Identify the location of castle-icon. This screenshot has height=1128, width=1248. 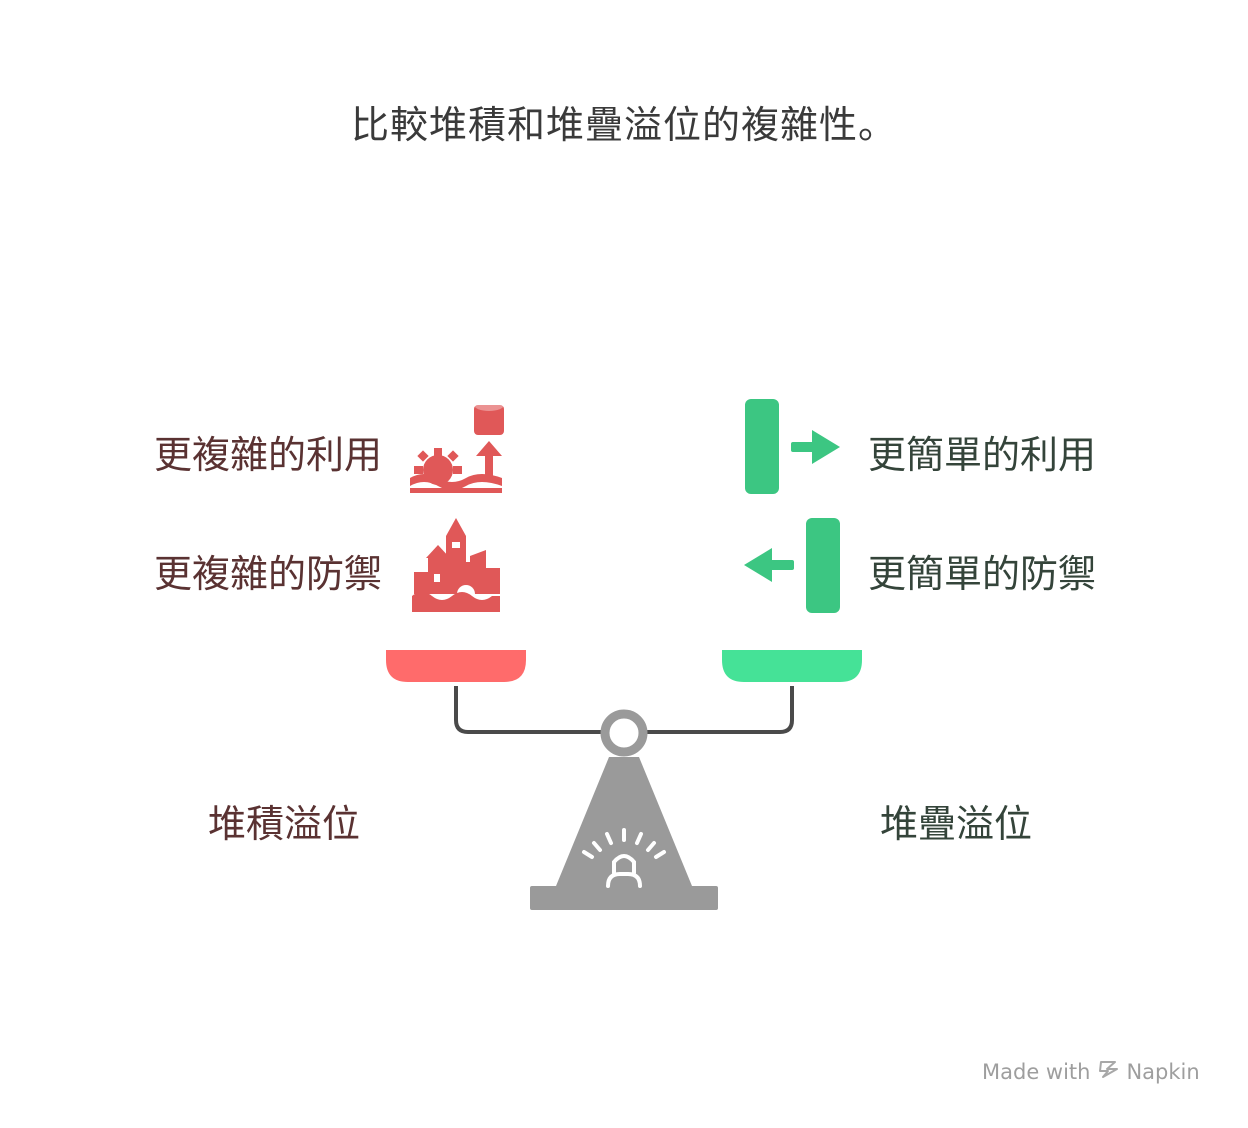
(456, 565).